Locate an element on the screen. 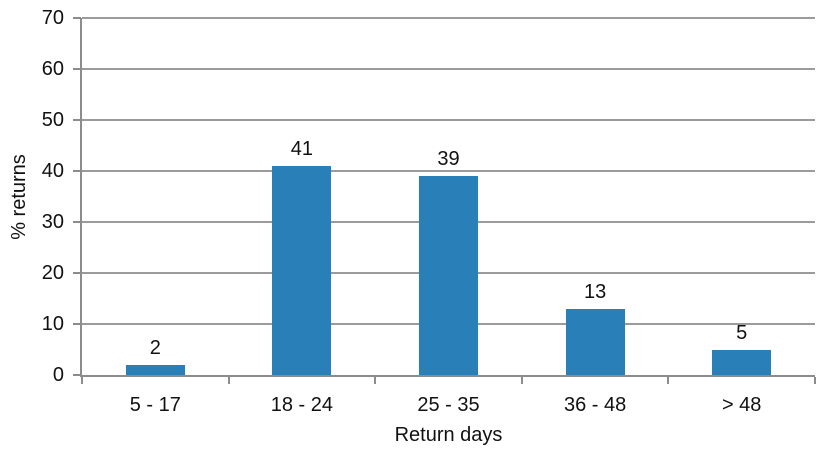 The width and height of the screenshot is (820, 461). x-tick-label: 18 - 24 is located at coordinates (302, 405).